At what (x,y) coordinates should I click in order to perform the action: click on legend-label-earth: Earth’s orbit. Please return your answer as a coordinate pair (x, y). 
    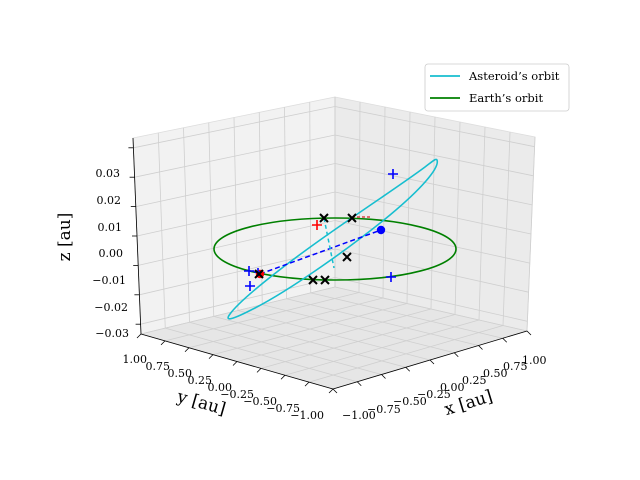
    Looking at the image, I should click on (506, 98).